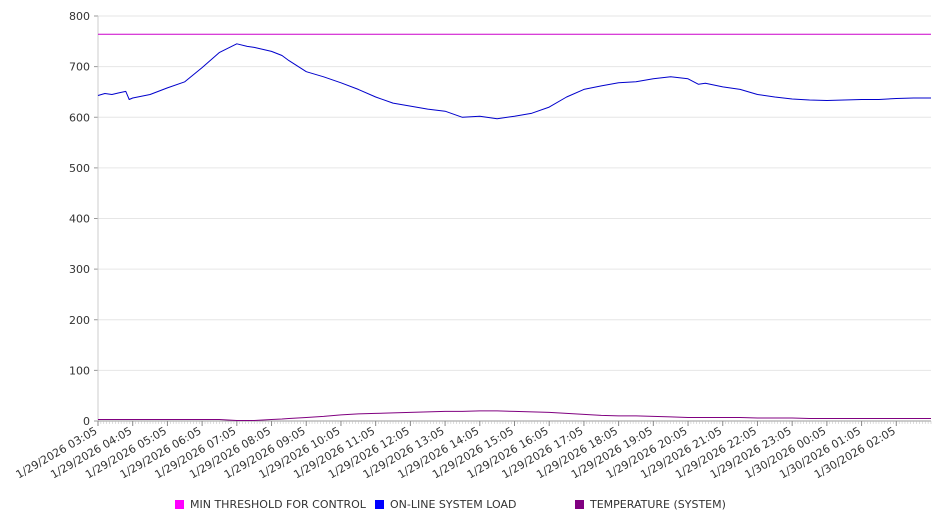 The height and width of the screenshot is (526, 946). Describe the element at coordinates (514, 81) in the screenshot. I see `system-load-line` at that location.